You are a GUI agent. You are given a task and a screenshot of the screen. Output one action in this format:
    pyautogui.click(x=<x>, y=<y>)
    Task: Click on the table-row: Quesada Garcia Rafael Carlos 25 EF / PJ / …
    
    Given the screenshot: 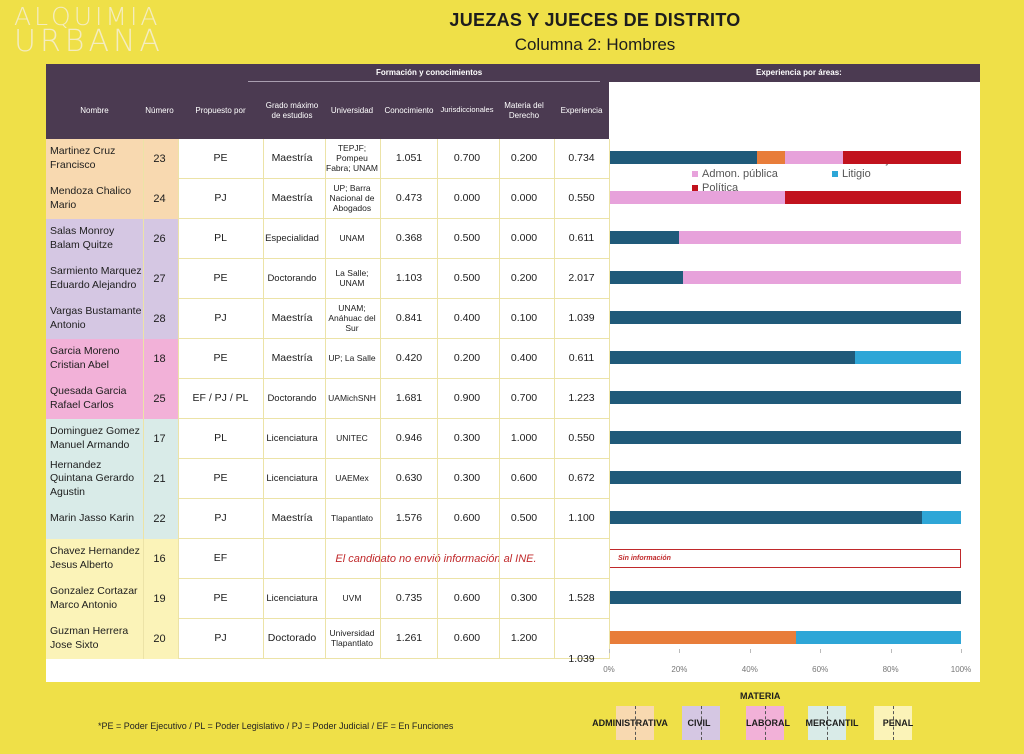 What is the action you would take?
    pyautogui.click(x=327, y=399)
    